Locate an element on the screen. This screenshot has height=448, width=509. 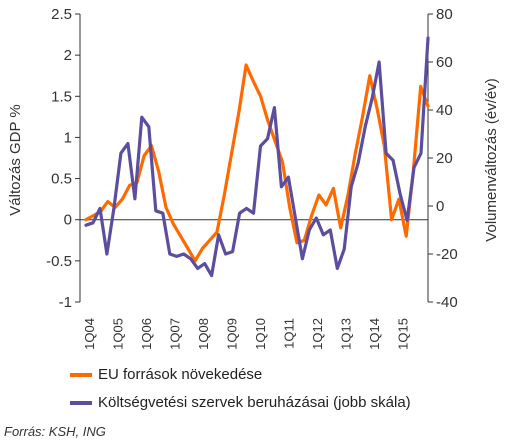
legend-item-eu: EU források növekedése is located at coordinates (166, 374).